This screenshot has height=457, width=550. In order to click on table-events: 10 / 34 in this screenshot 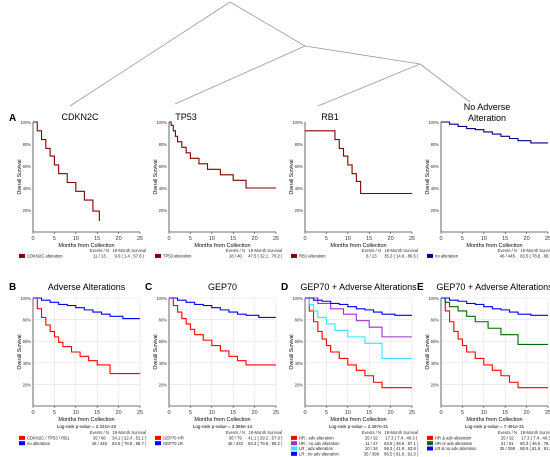, I will do `click(371, 448)`.